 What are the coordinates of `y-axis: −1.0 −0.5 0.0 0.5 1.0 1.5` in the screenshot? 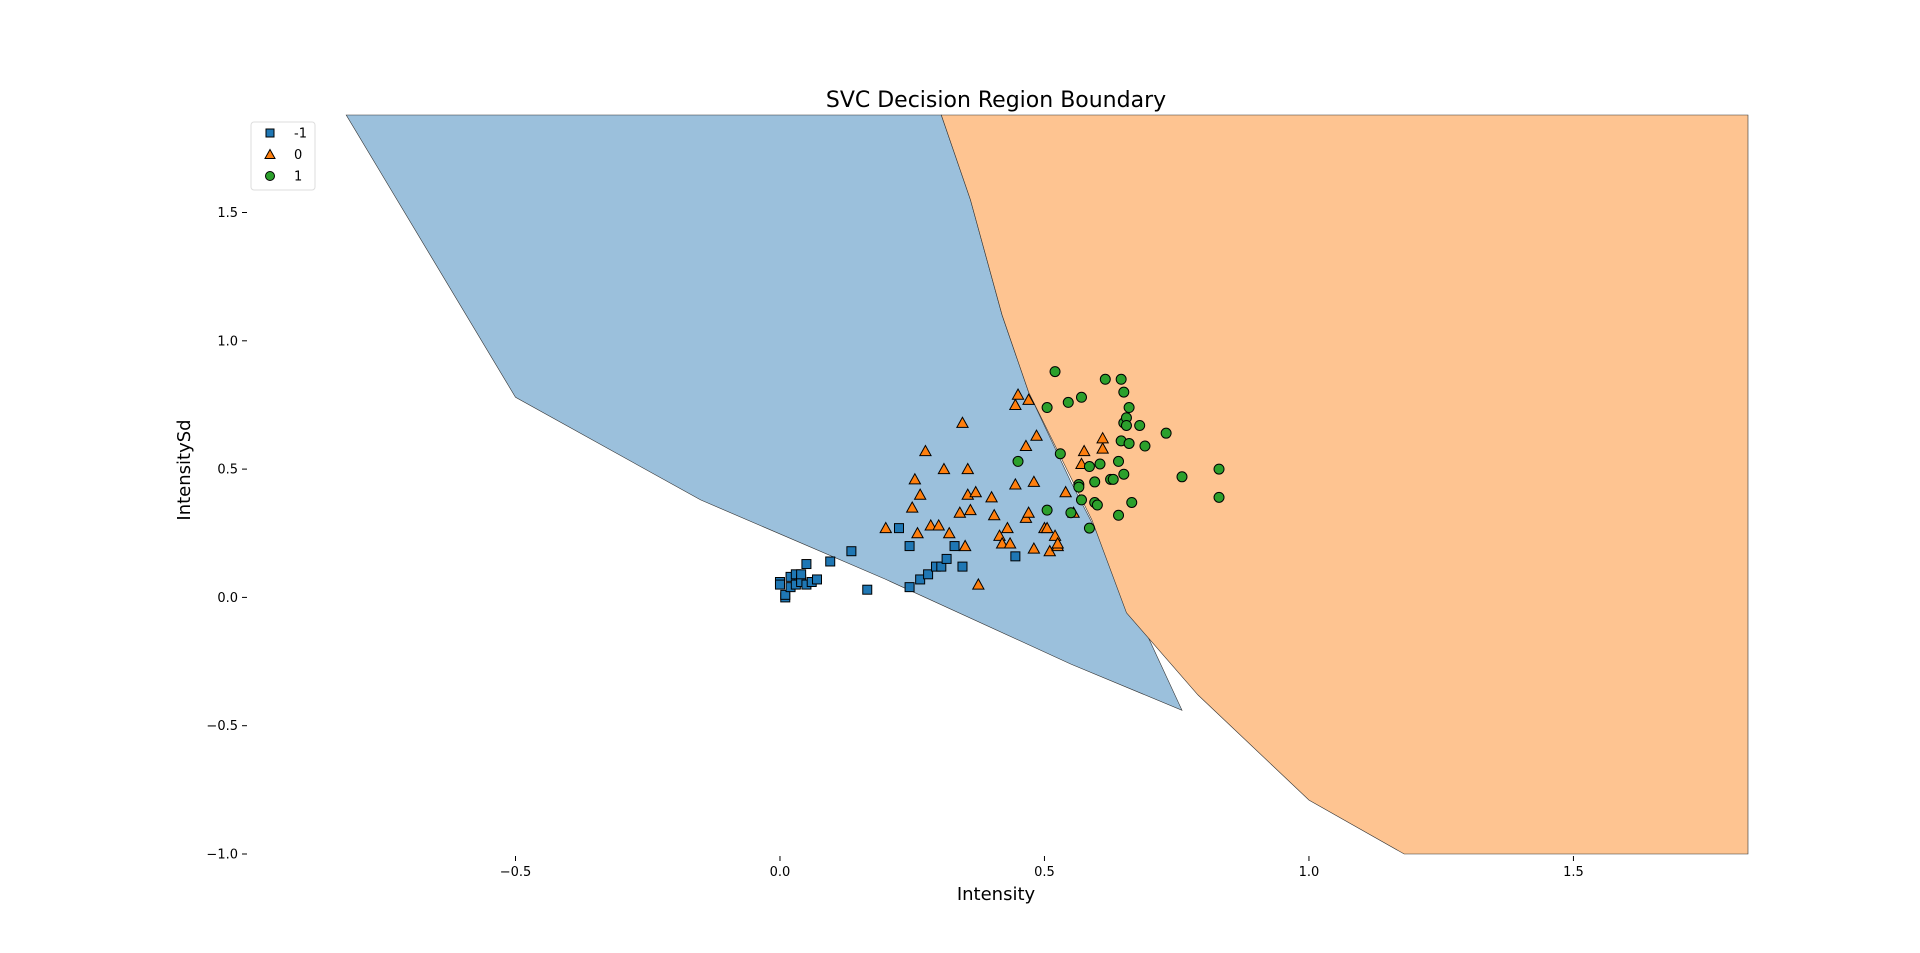 It's located at (226, 534).